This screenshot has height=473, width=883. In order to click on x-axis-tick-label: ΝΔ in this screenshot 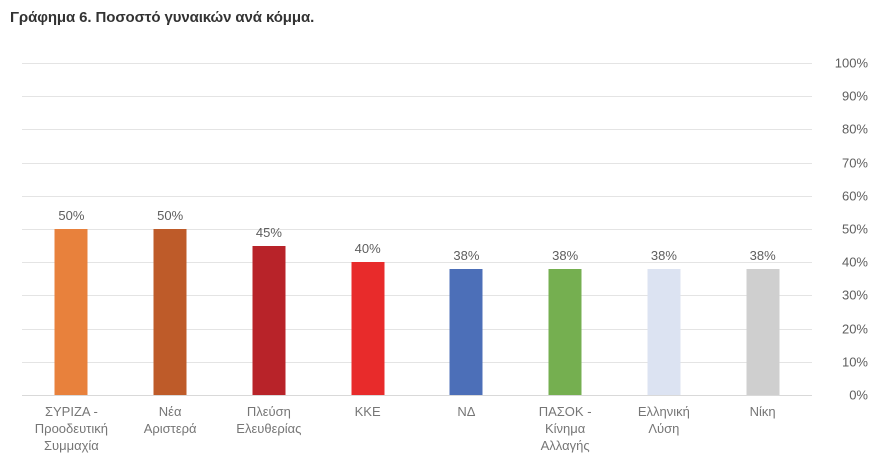, I will do `click(466, 411)`.